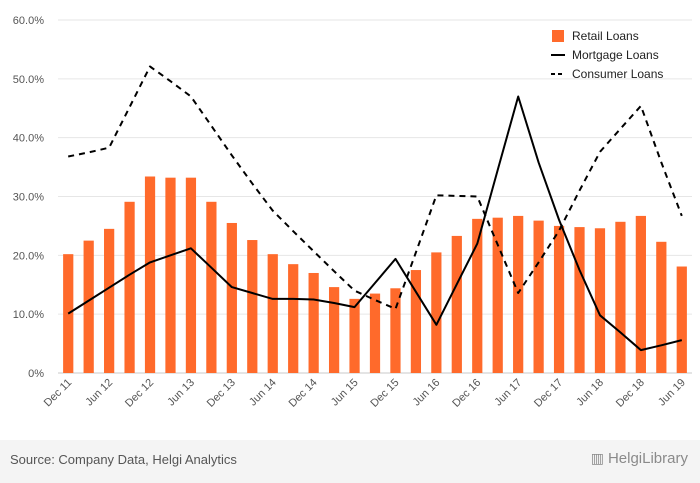  Describe the element at coordinates (303, 393) in the screenshot. I see `x-tick-label: Dec 14` at that location.